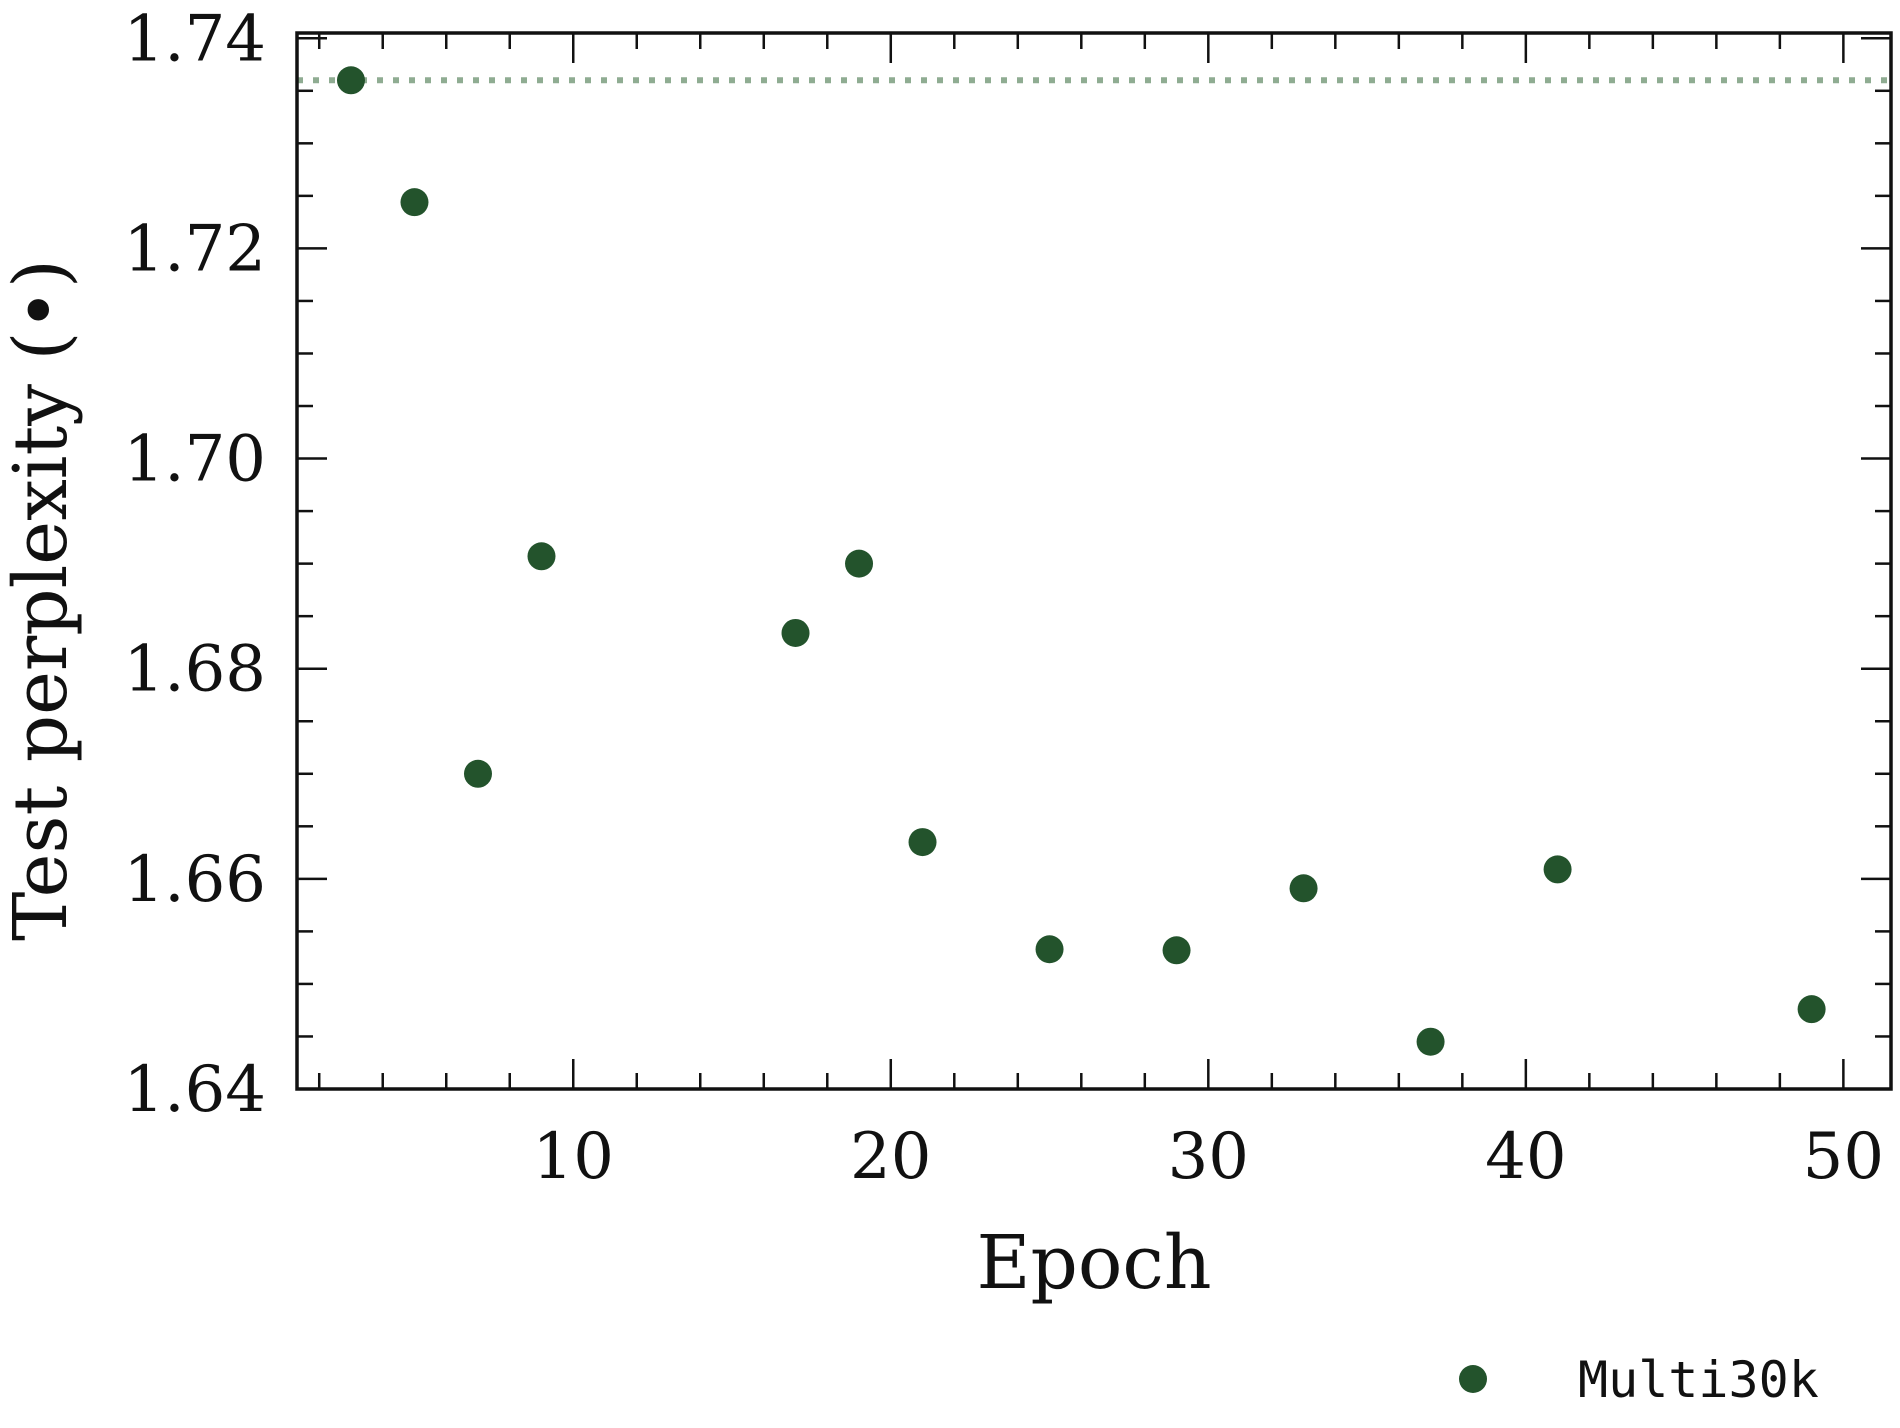 The width and height of the screenshot is (1900, 1428). Describe the element at coordinates (1843, 1157) in the screenshot. I see `x-tick-label: 50` at that location.